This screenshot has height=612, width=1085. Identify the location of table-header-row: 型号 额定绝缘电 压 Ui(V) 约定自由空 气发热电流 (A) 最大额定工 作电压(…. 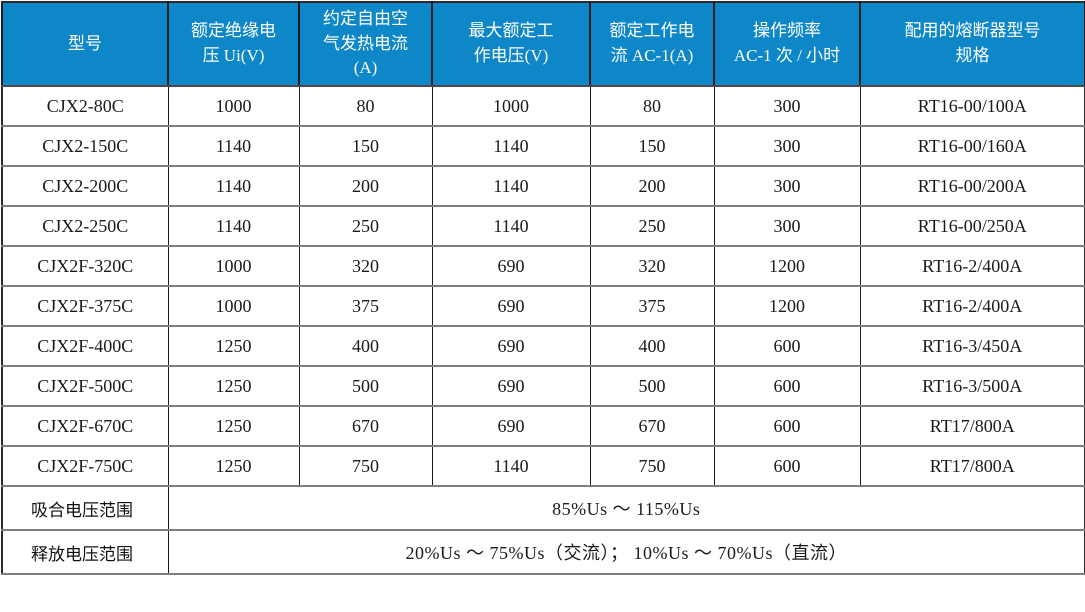
(543, 44).